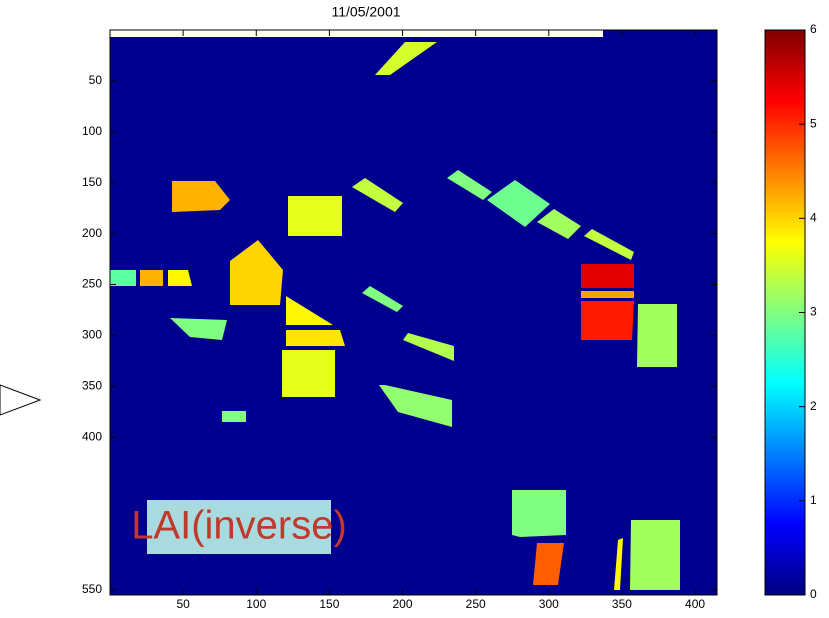  What do you see at coordinates (813, 123) in the screenshot?
I see `colorbar-tick-label: 5` at bounding box center [813, 123].